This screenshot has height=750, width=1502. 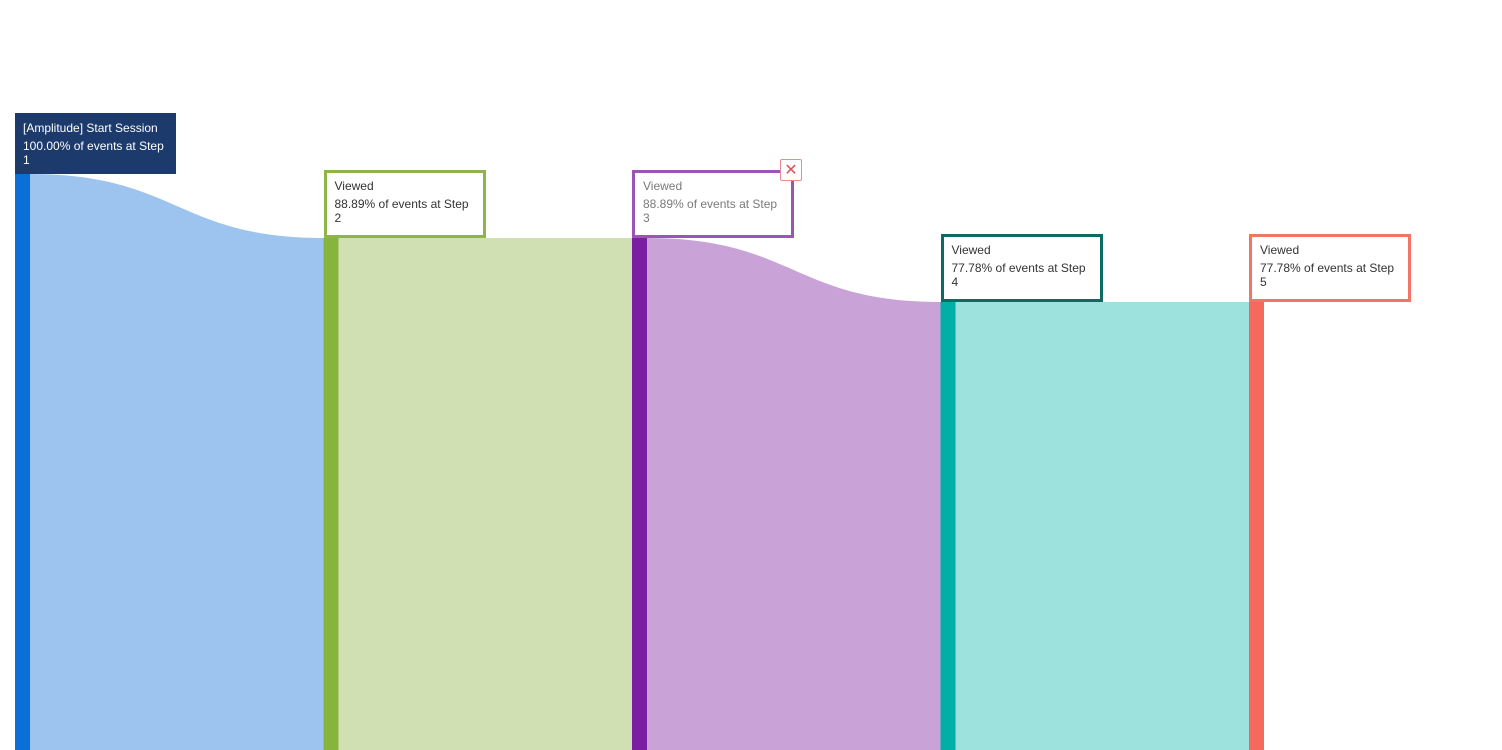 I want to click on step-label-5: Viewed 77.78% of events at Step 5, so click(x=1330, y=267).